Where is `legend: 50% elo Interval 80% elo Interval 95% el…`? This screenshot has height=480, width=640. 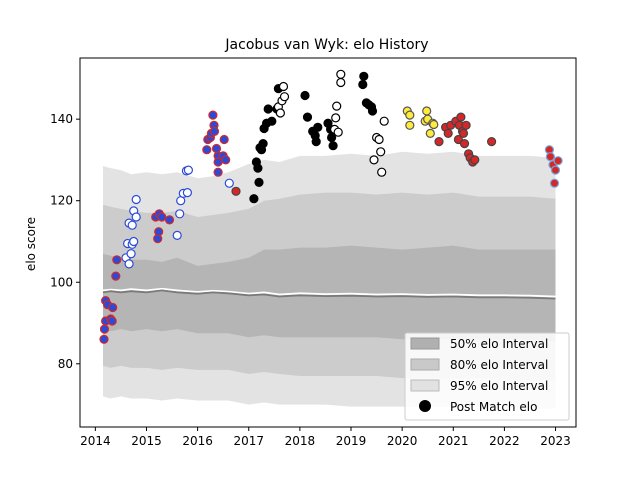 legend: 50% elo Interval 80% elo Interval 95% el… is located at coordinates (487, 376).